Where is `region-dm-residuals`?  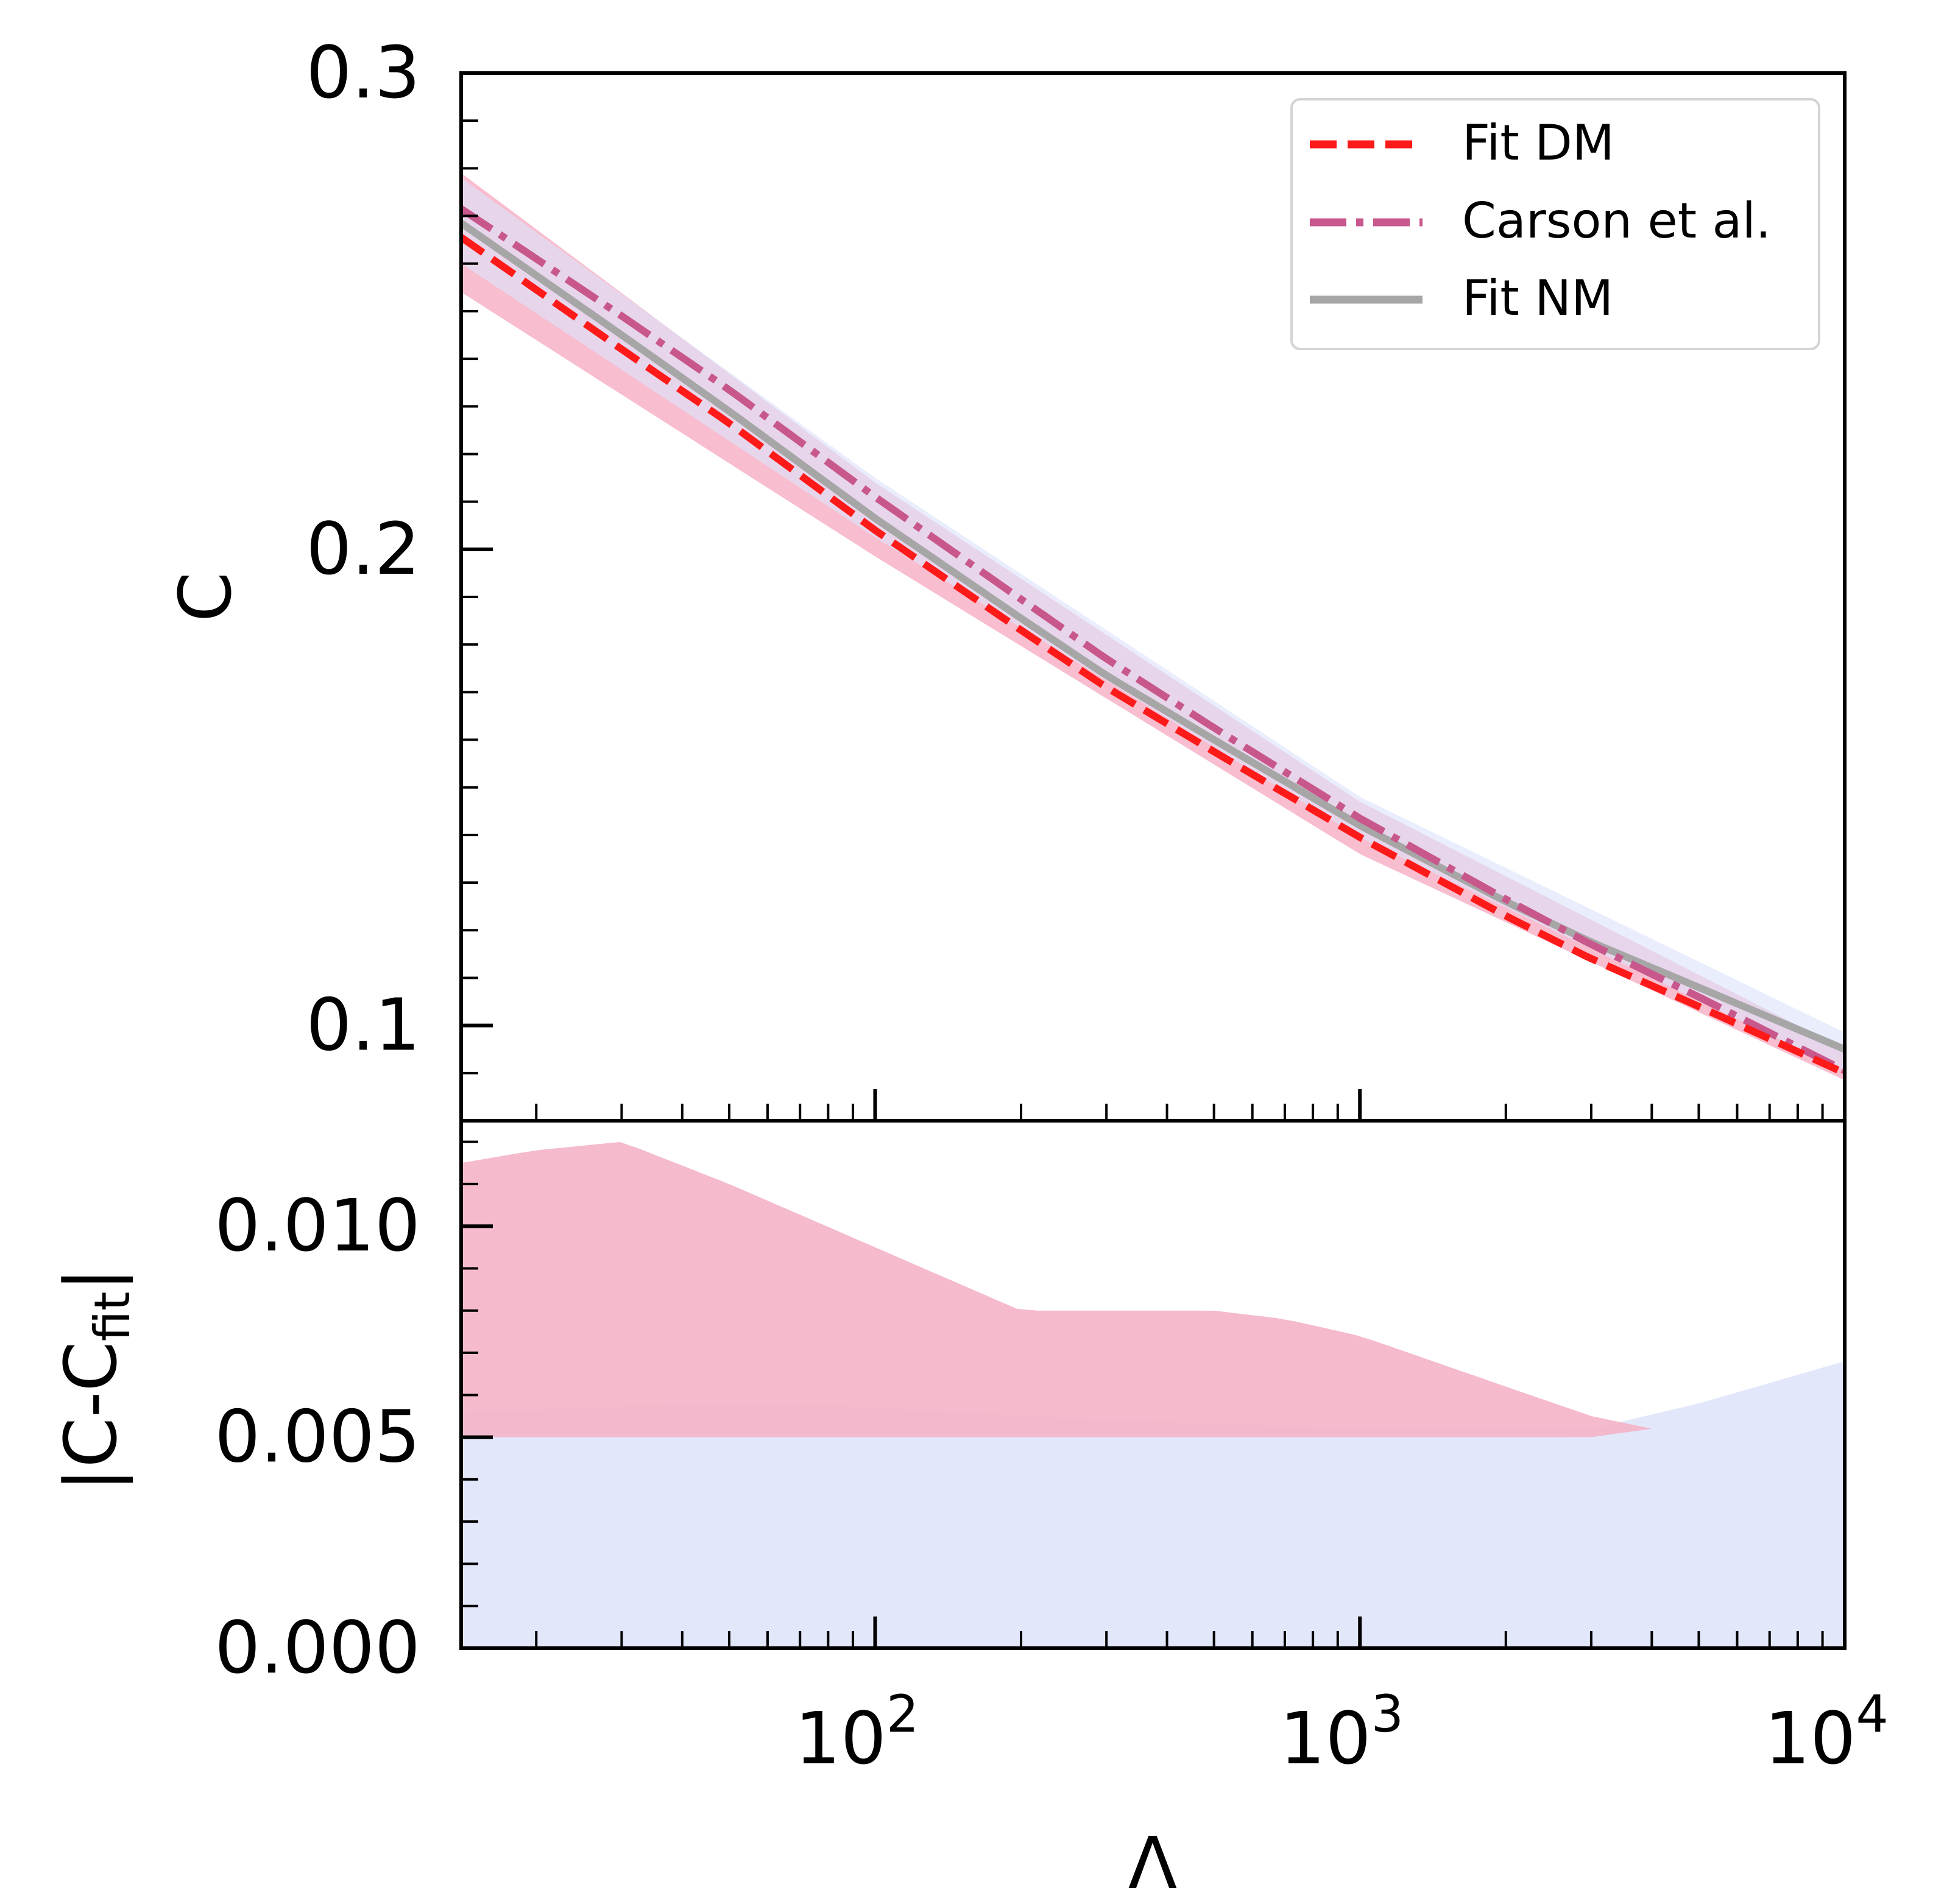
region-dm-residuals is located at coordinates (1056, 1289).